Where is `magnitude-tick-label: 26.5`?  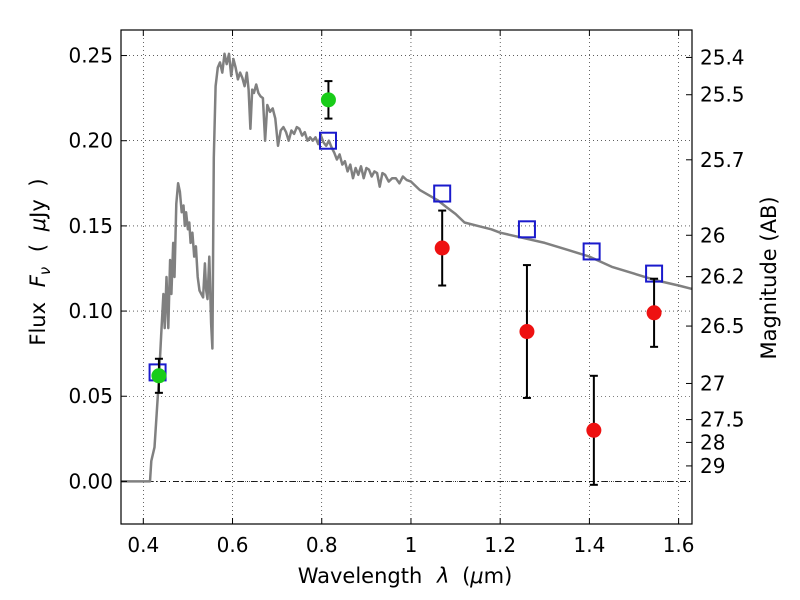
magnitude-tick-label: 26.5 is located at coordinates (722, 326).